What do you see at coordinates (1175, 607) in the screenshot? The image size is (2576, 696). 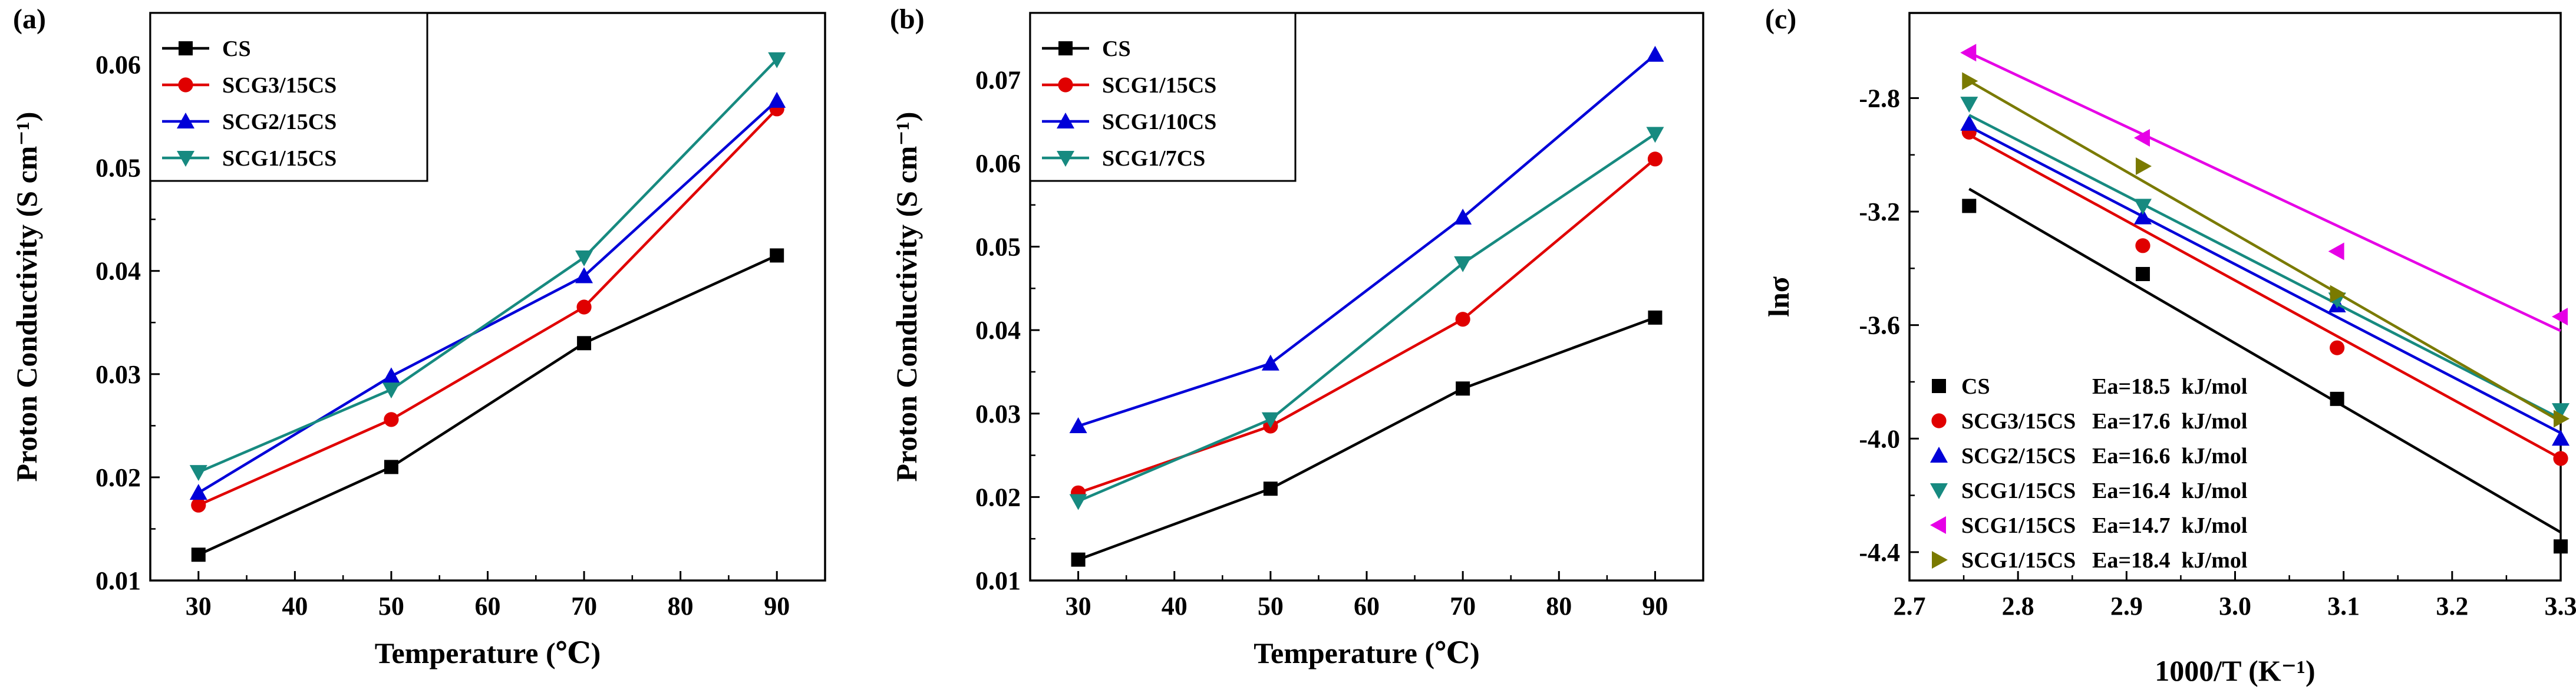 I see `x-tick-label: 40` at bounding box center [1175, 607].